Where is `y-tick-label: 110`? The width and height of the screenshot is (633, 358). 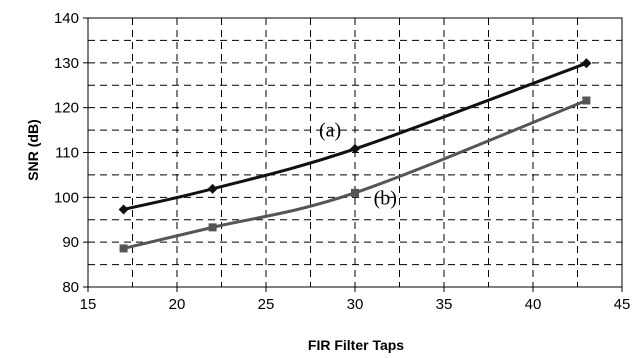
y-tick-label: 110 is located at coordinates (67, 153).